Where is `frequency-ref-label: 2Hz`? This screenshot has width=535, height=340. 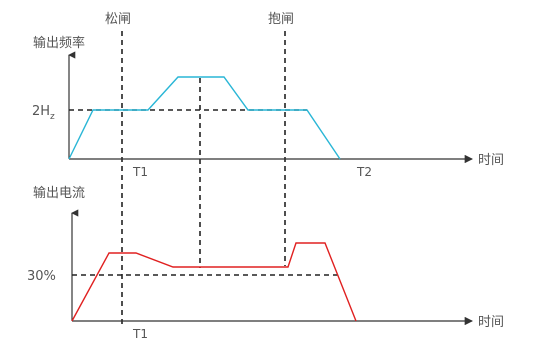 frequency-ref-label: 2Hz is located at coordinates (43, 113).